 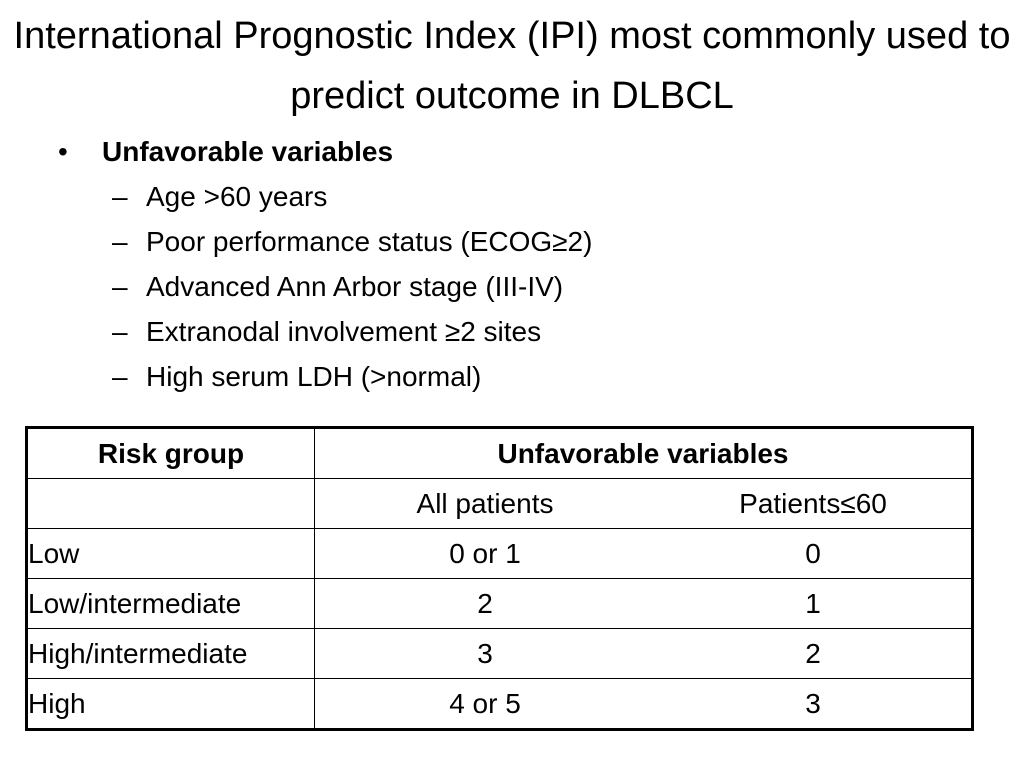 I want to click on all-patients-value: 3, so click(x=485, y=653).